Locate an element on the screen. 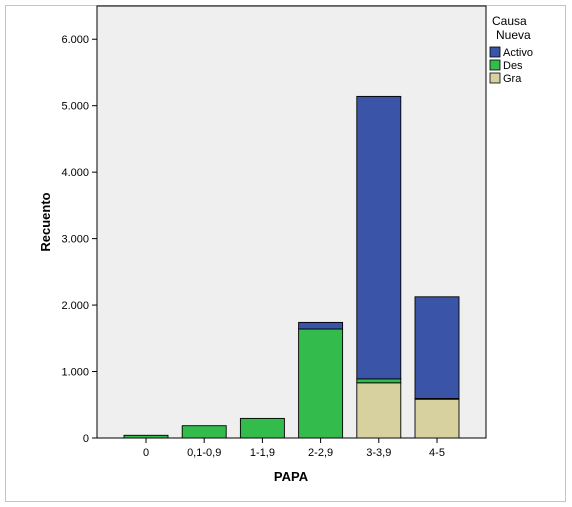 The width and height of the screenshot is (572, 507). y-tick-label: 5.000 is located at coordinates (75, 107).